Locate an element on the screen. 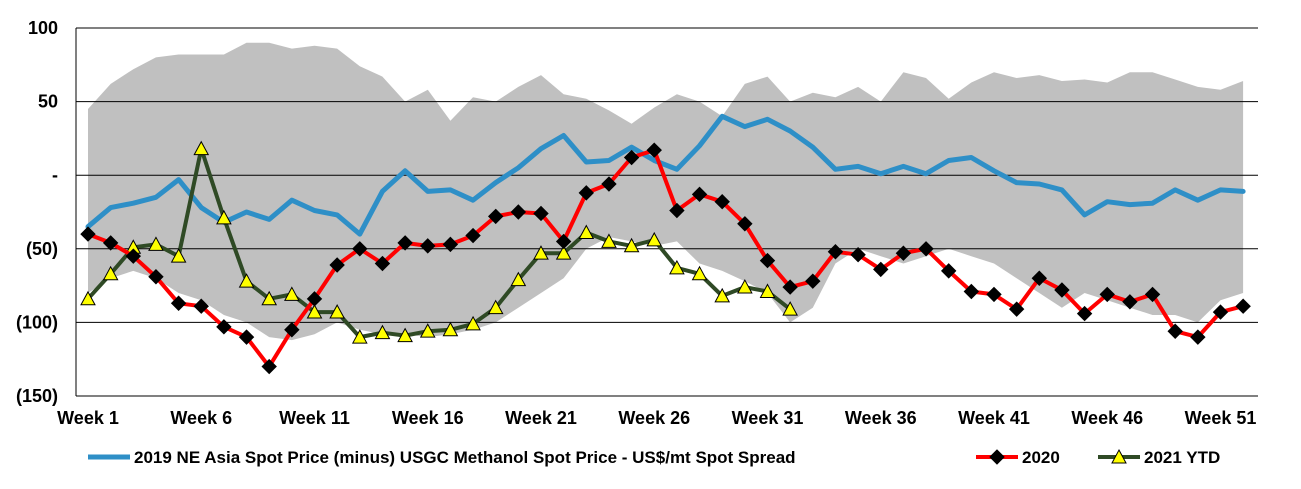 The height and width of the screenshot is (489, 1301). x-tick-label: Week 41 is located at coordinates (994, 418).